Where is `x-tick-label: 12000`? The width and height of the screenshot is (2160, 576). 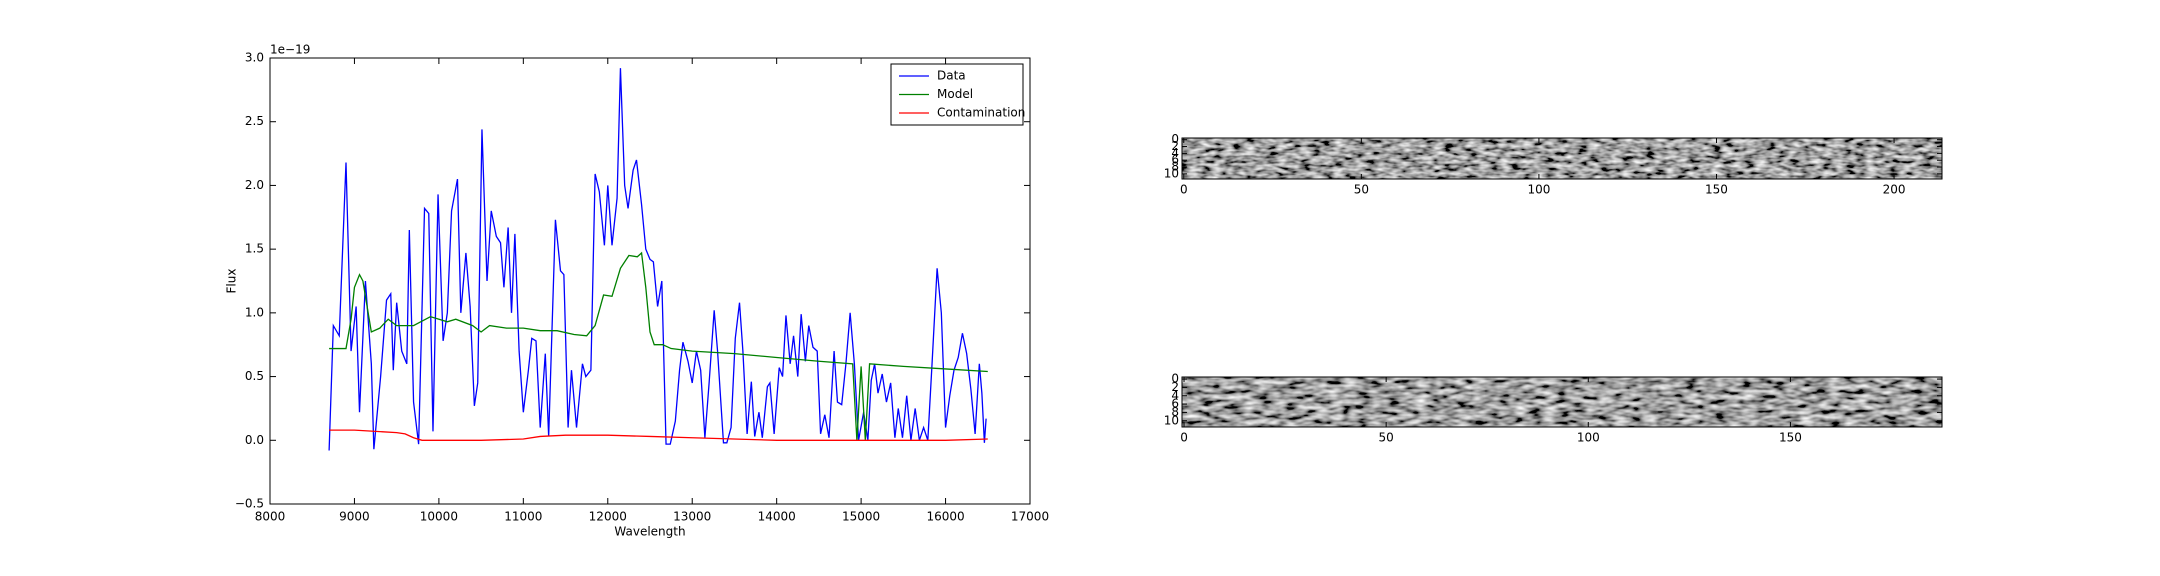
x-tick-label: 12000 is located at coordinates (608, 517).